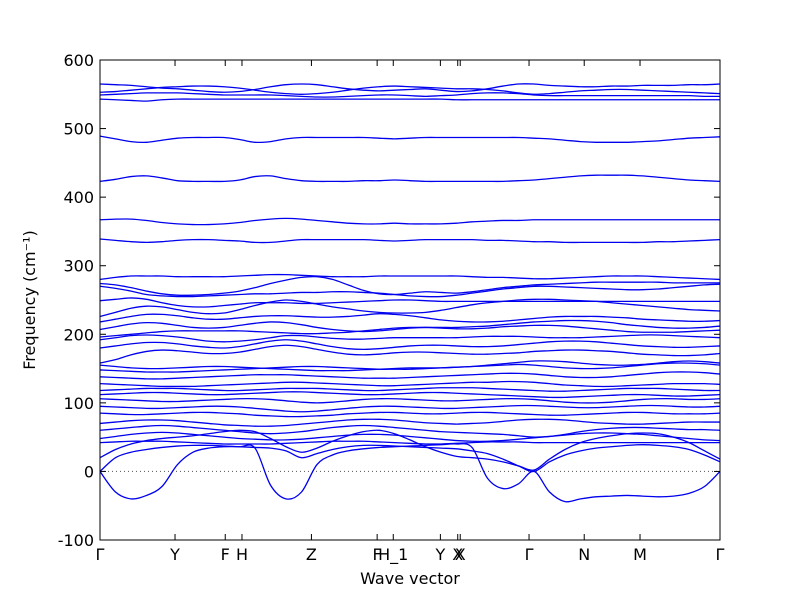  I want to click on x-tick-label: N, so click(584, 554).